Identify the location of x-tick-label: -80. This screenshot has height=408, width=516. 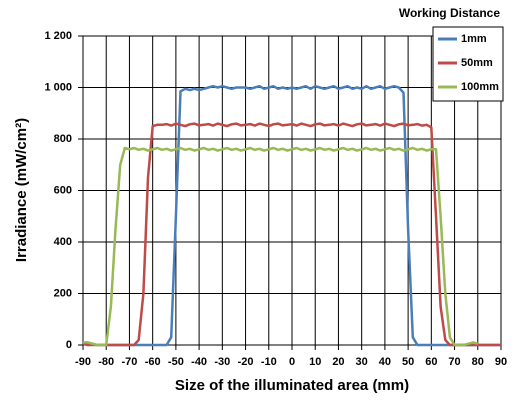
(106, 362).